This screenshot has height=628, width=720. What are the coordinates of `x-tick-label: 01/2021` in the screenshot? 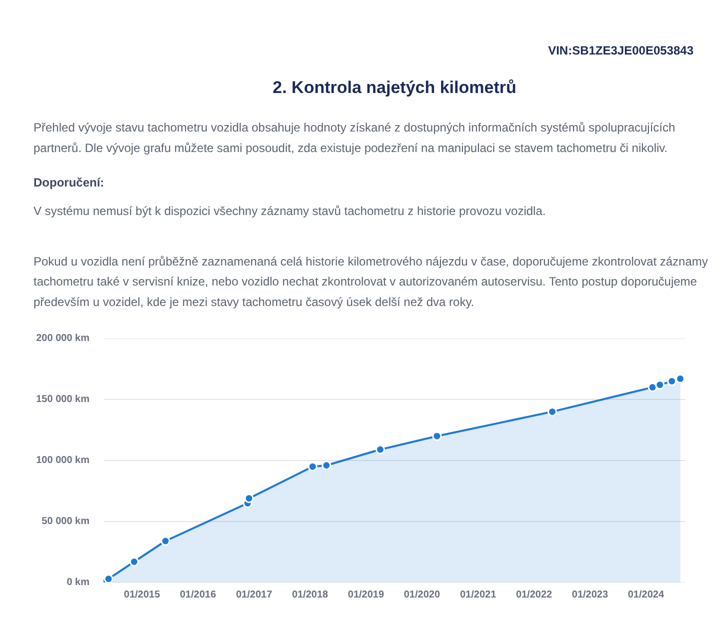 It's located at (478, 595).